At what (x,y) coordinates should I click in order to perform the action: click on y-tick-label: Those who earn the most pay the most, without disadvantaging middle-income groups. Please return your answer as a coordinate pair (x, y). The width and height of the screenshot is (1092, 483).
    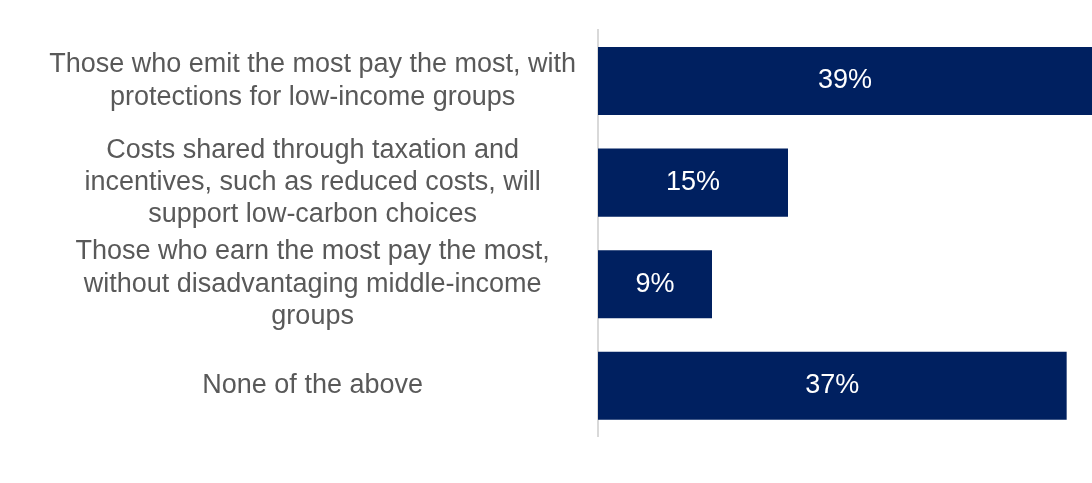
    Looking at the image, I should click on (312, 283).